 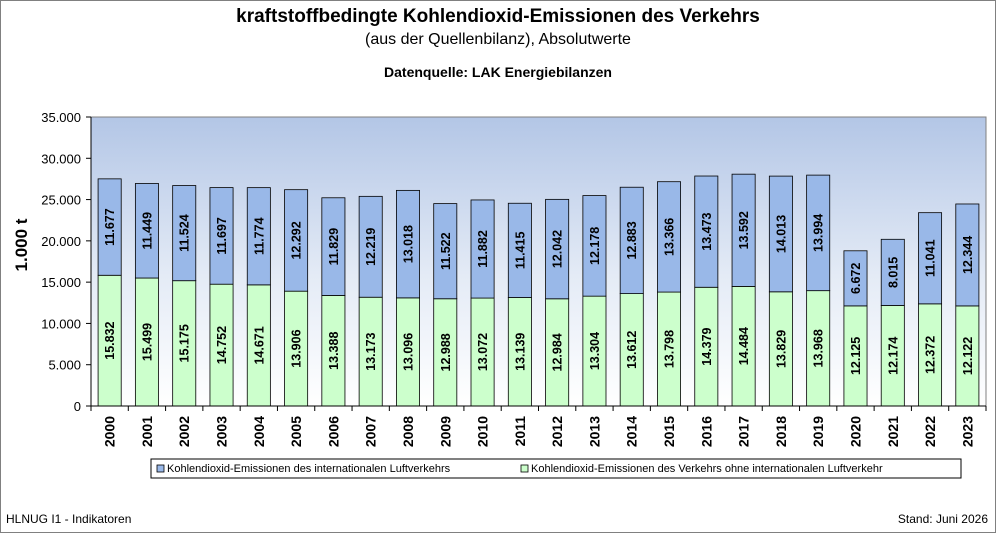 What do you see at coordinates (408, 352) in the screenshot?
I see `data-label: 13.096` at bounding box center [408, 352].